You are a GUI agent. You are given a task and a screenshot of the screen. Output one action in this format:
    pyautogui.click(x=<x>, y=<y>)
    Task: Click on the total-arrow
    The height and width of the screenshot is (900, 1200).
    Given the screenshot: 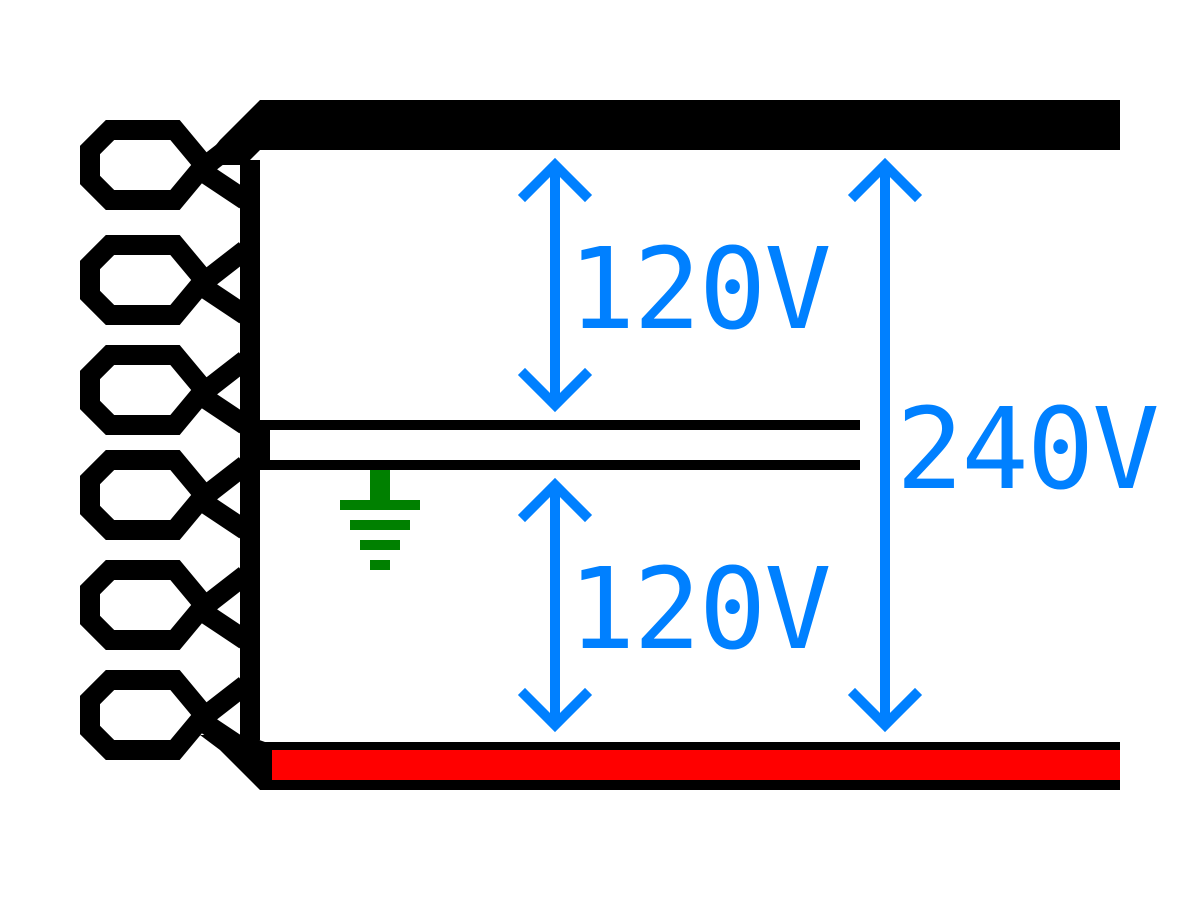 What is the action you would take?
    pyautogui.click(x=885, y=445)
    